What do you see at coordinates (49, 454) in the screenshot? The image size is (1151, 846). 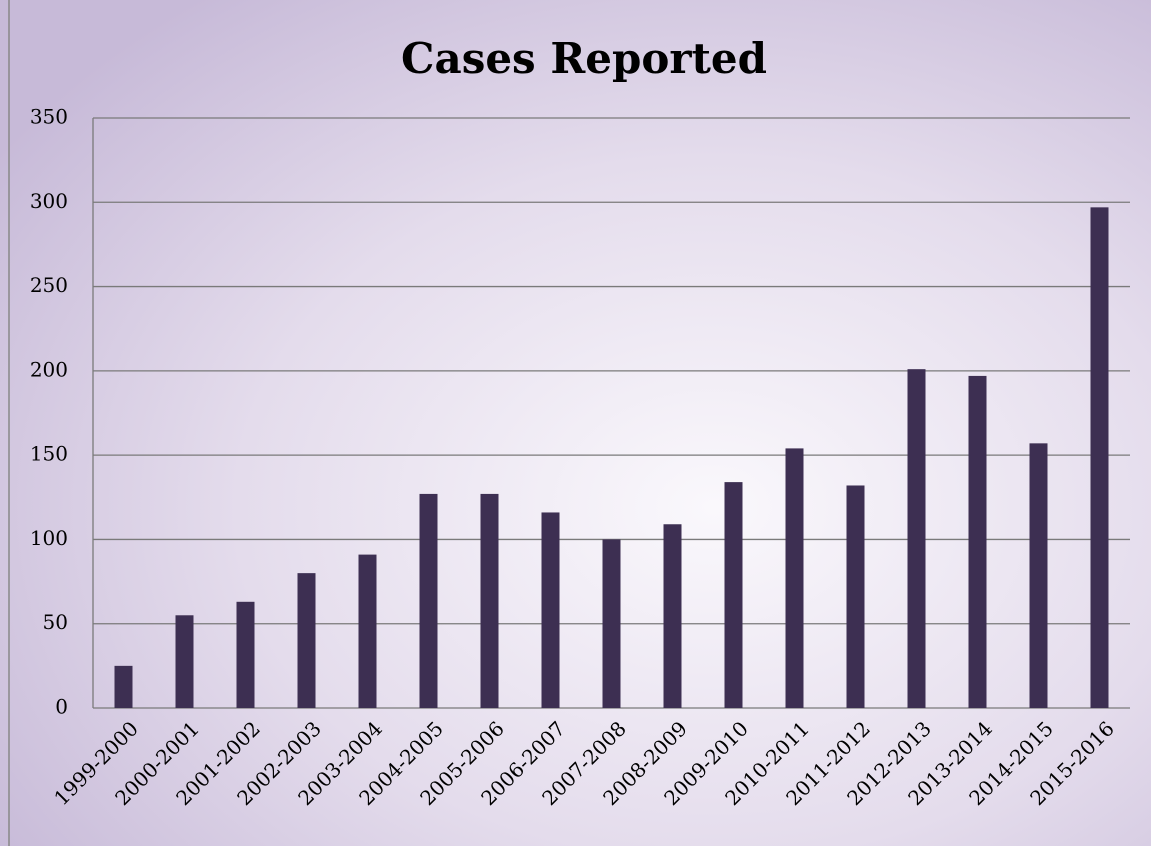 I see `y-tick-label: 150` at bounding box center [49, 454].